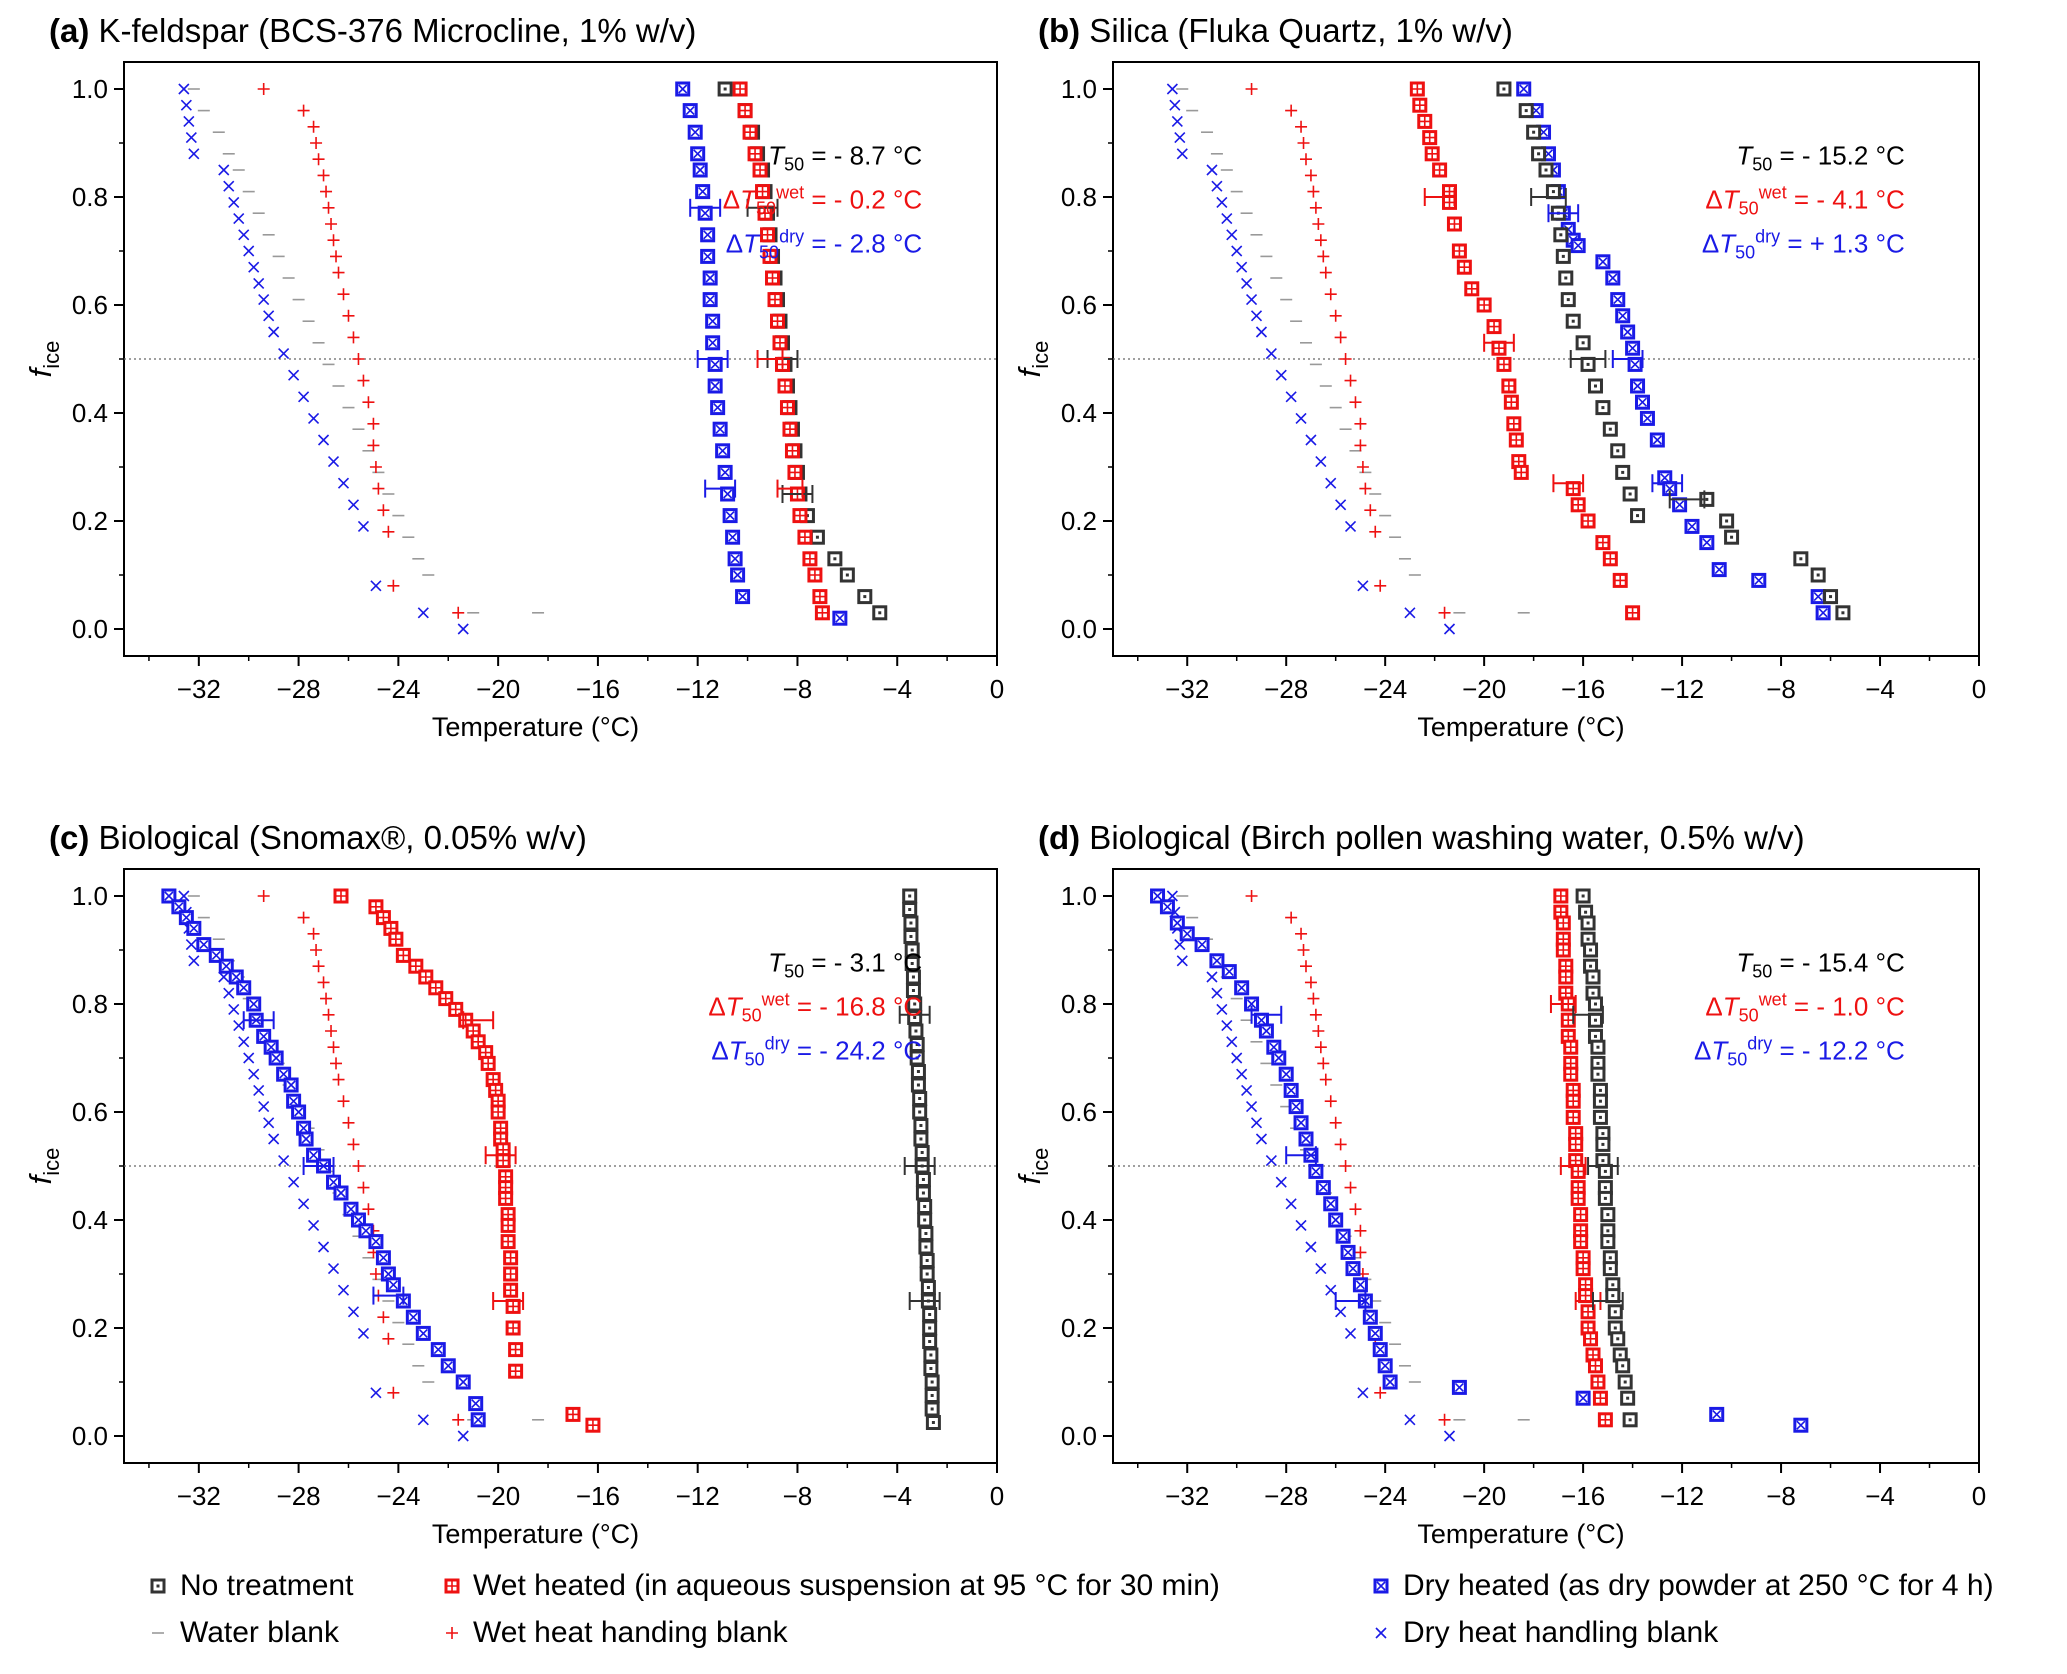 This screenshot has width=2067, height=1674. Describe the element at coordinates (1032, 359) in the screenshot. I see `y-axis-label: fice` at that location.